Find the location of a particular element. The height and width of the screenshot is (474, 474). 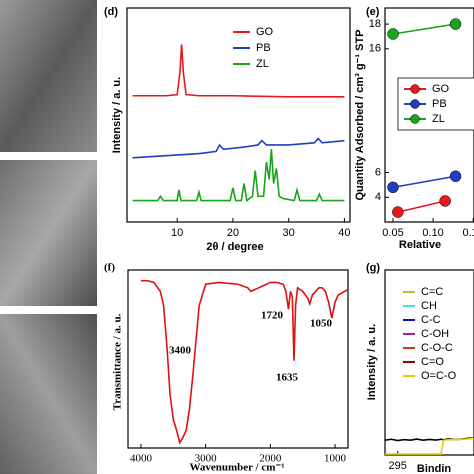

y-tick-label: 16 is located at coordinates (375, 49).